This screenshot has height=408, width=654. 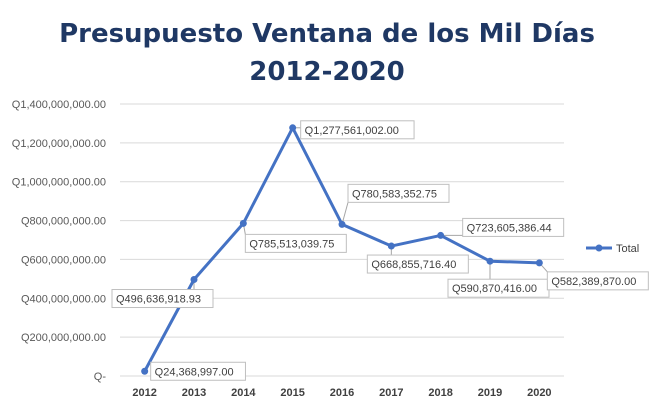 What do you see at coordinates (345, 213) in the screenshot?
I see `data-label-leader-line` at bounding box center [345, 213].